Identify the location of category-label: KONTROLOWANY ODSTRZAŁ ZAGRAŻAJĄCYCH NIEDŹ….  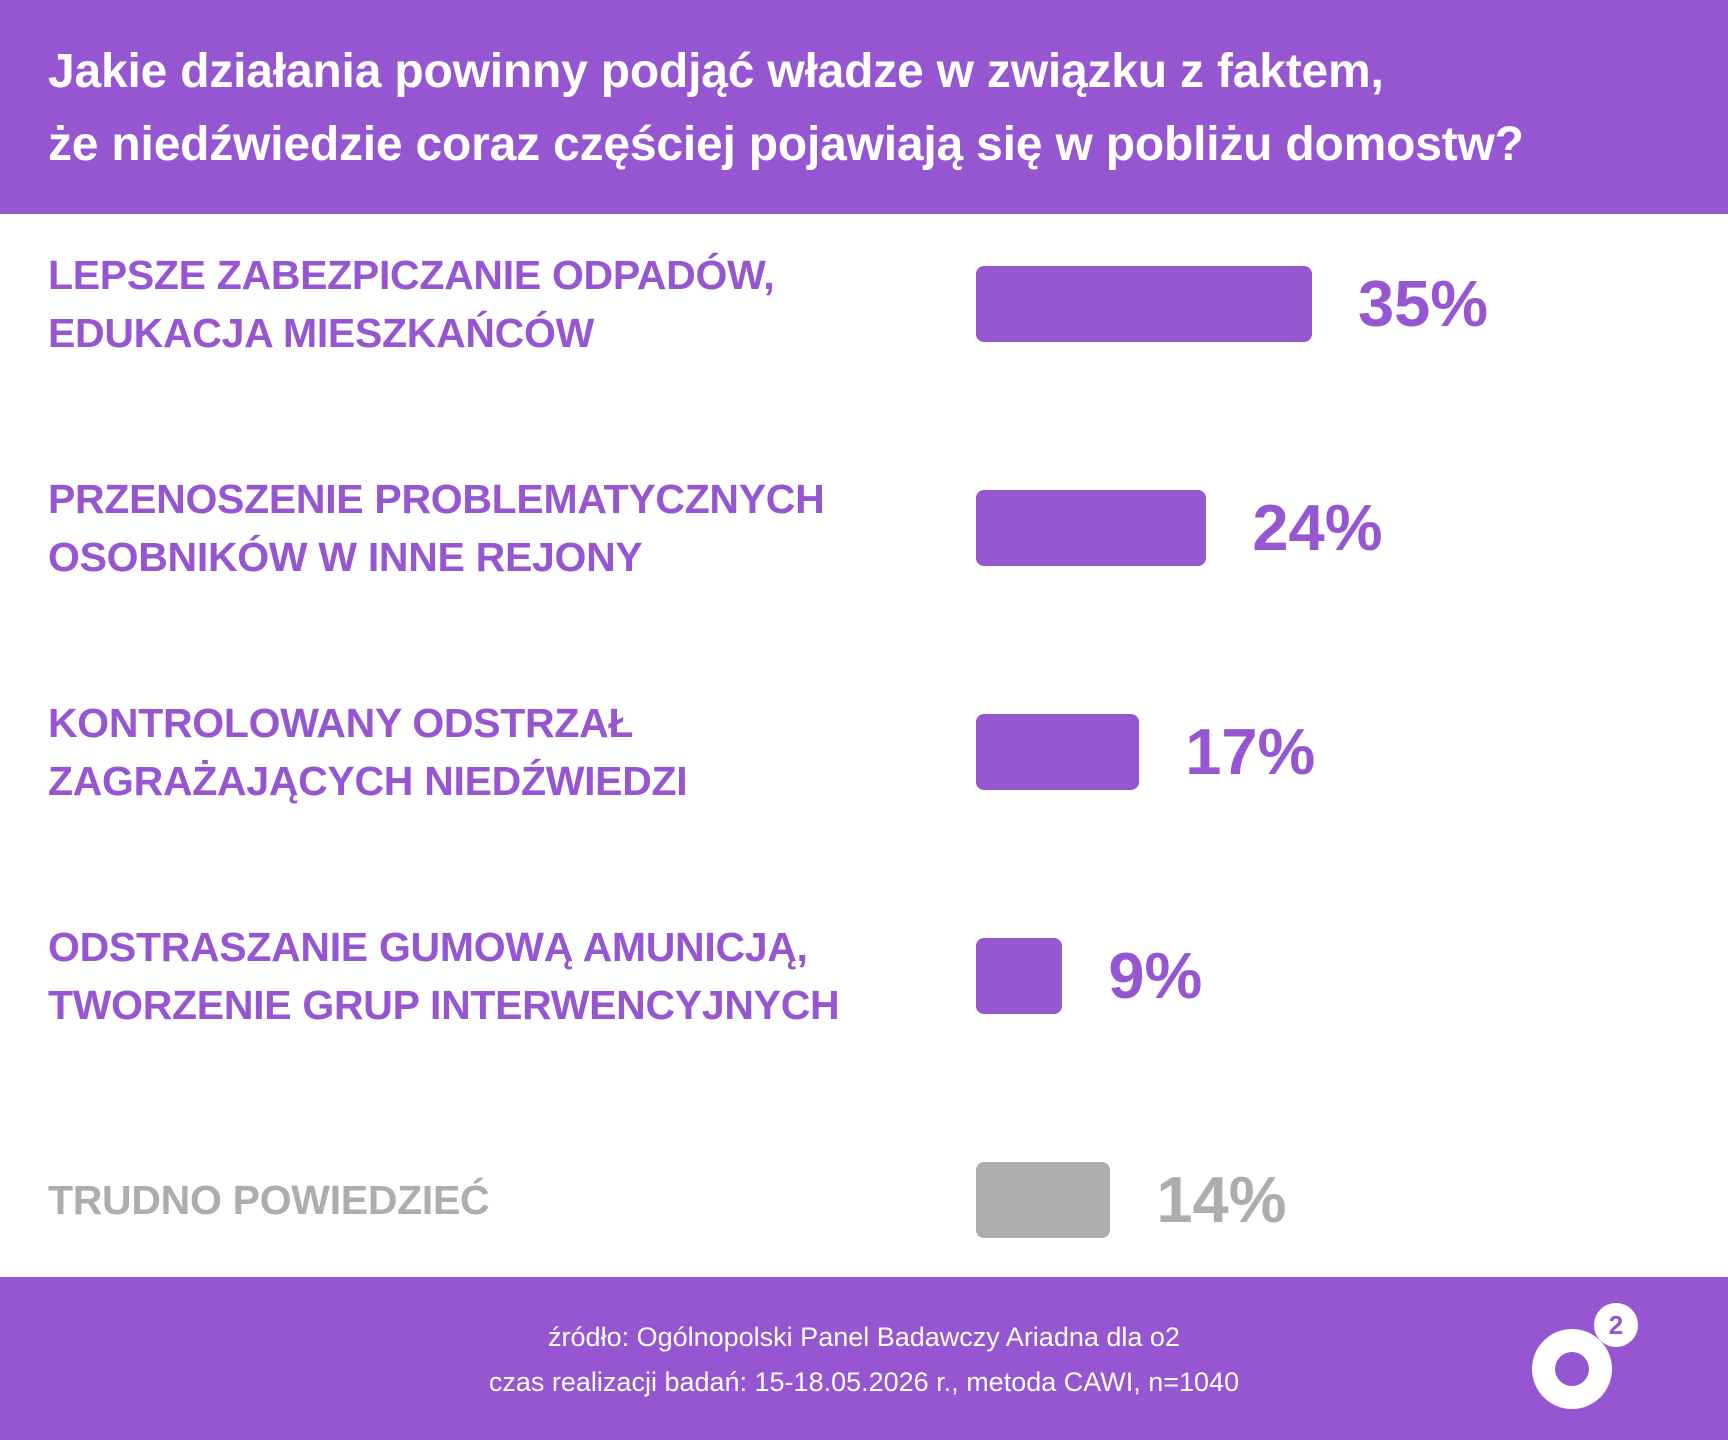
(368, 752).